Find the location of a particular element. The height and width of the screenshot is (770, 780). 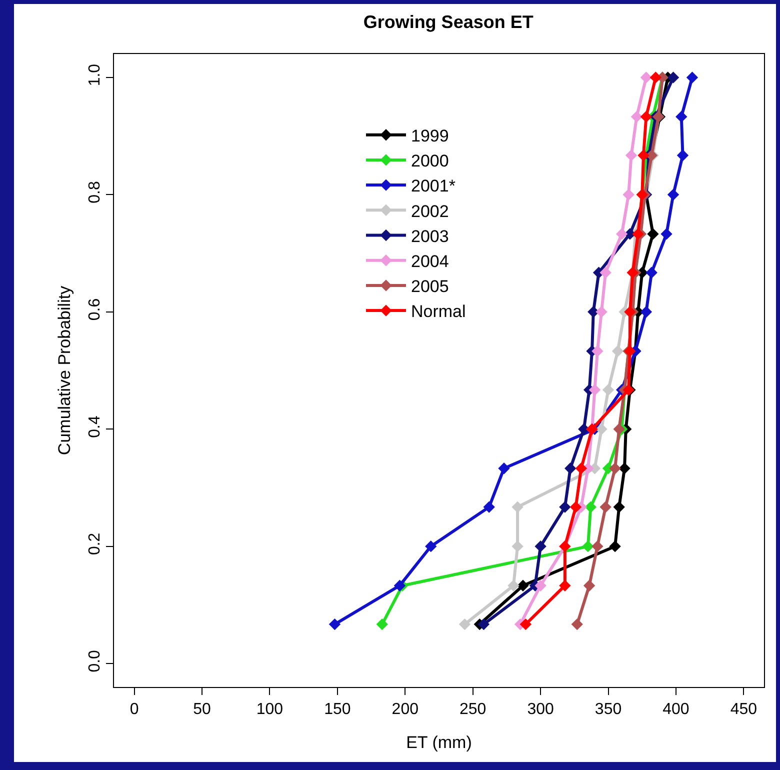

x-axis-title: ET (mm) is located at coordinates (439, 742).